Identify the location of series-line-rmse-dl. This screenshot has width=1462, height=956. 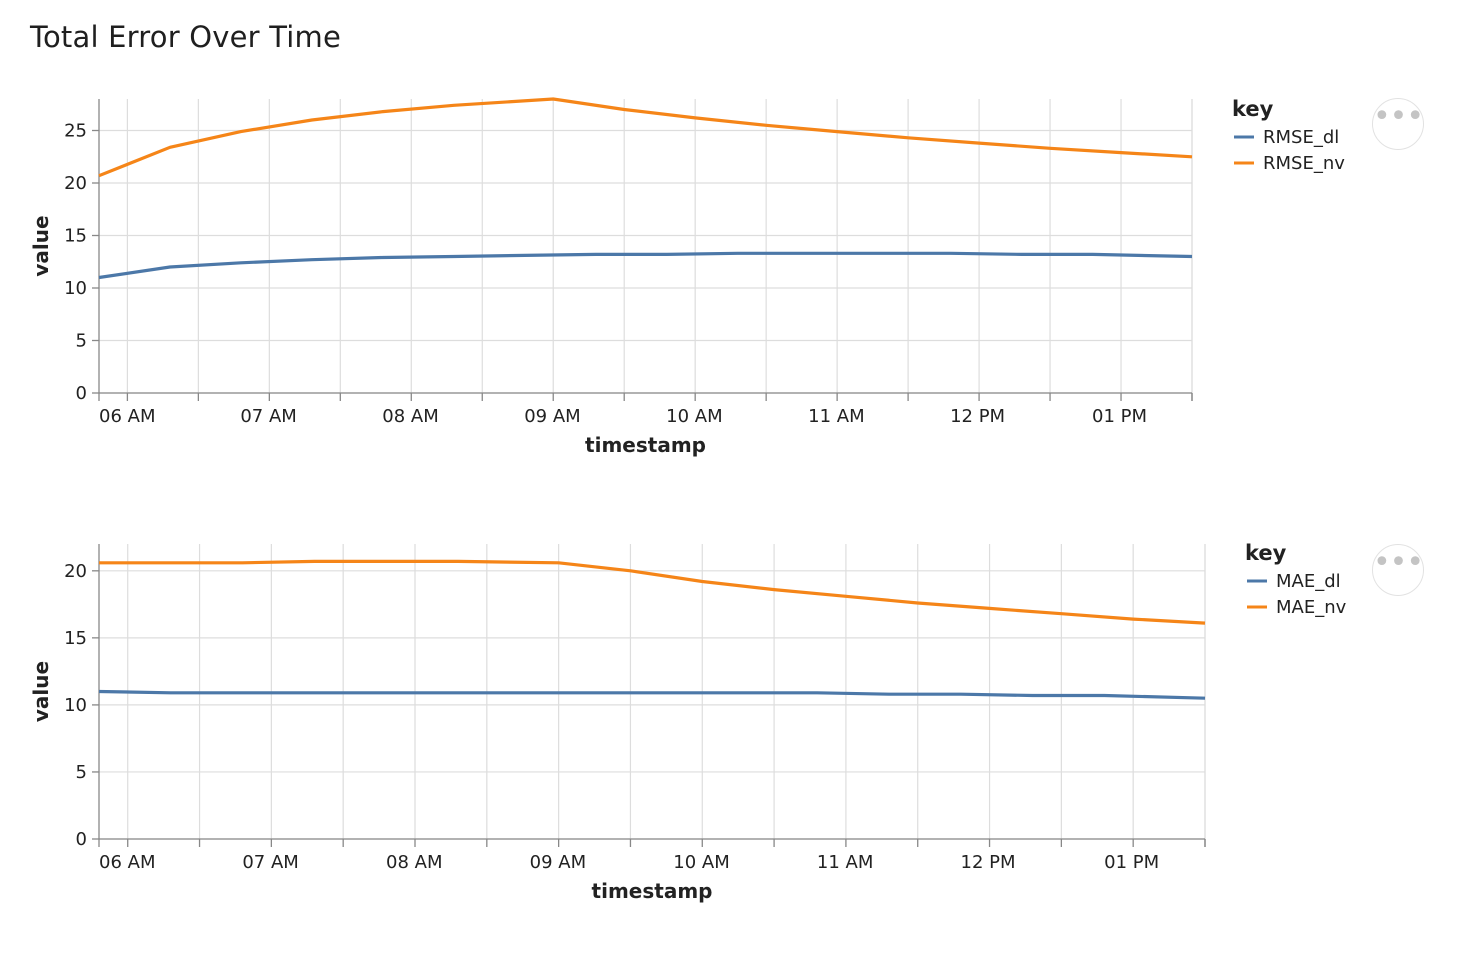
(645, 265).